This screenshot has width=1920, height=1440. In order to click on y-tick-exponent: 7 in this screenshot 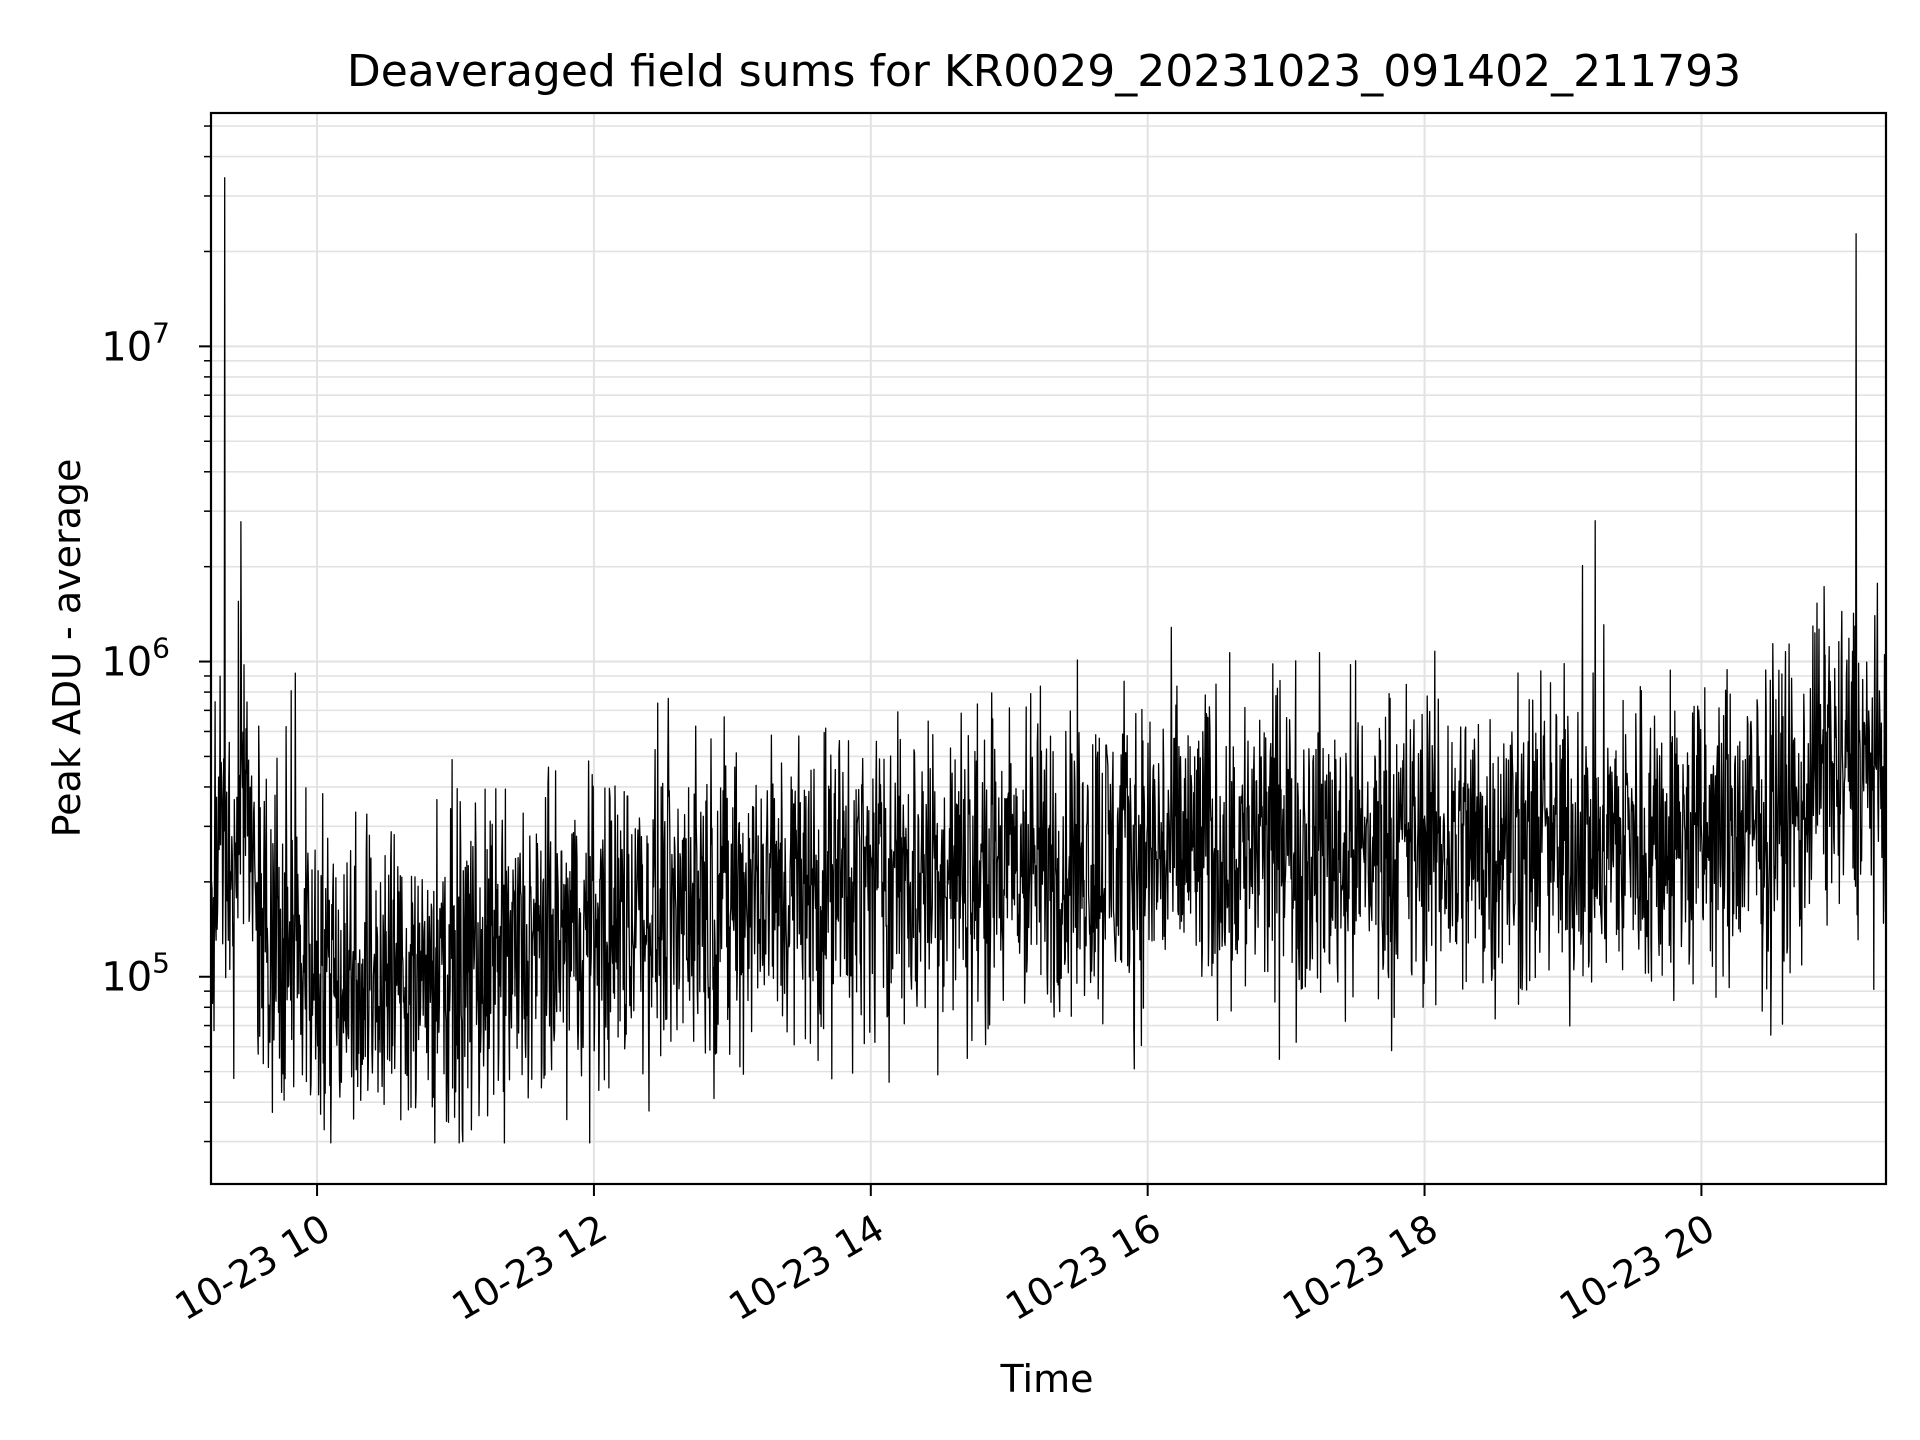, I will do `click(161, 332)`.